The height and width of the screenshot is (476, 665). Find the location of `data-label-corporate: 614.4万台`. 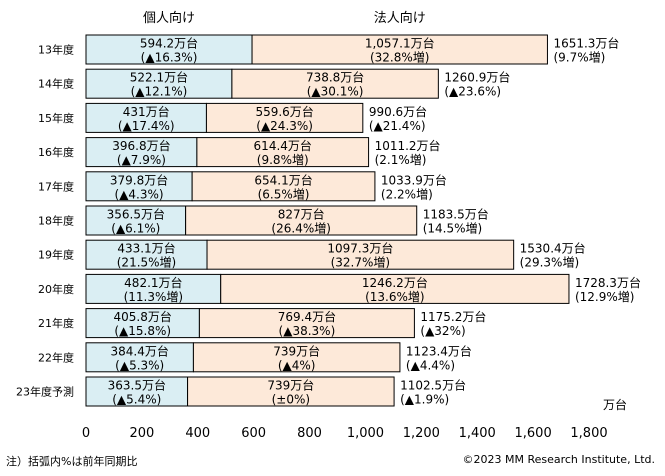

data-label-corporate: 614.4万台 is located at coordinates (283, 145).